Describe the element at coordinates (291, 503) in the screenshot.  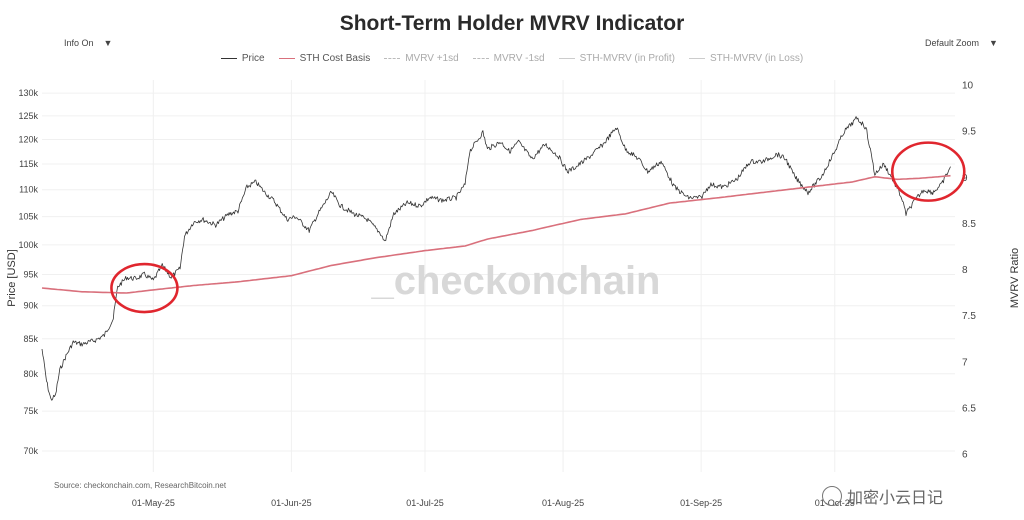
I see `x-tick-label: 01-Jun-25` at that location.